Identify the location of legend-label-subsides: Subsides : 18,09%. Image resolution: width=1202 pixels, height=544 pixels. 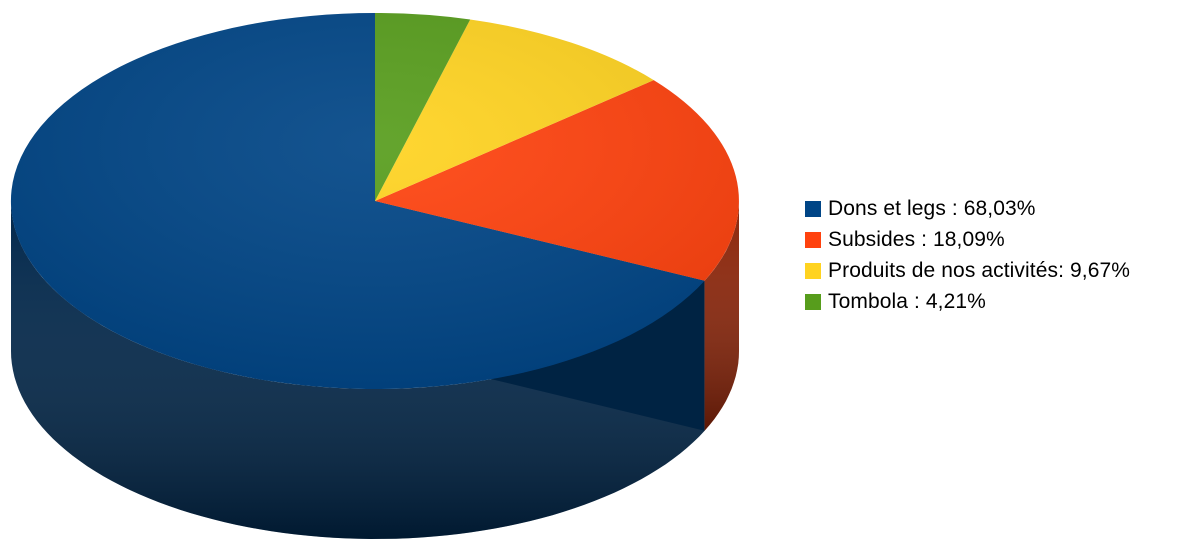
(916, 239).